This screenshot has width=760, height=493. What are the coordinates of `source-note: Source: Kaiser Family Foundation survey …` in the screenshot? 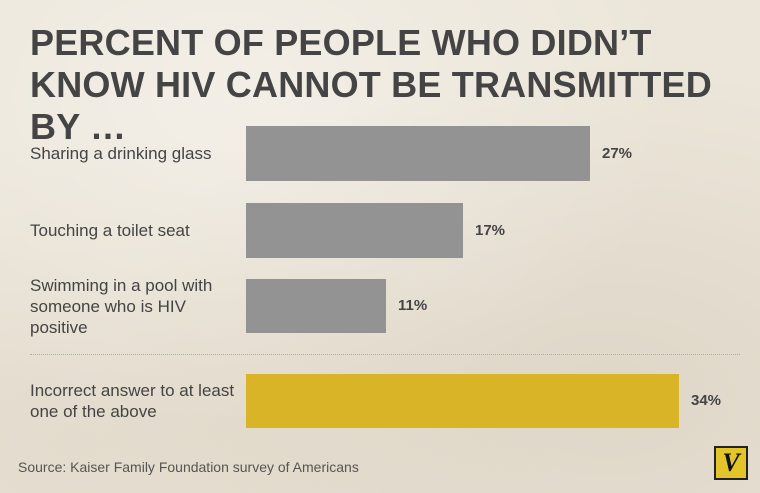 It's located at (188, 467).